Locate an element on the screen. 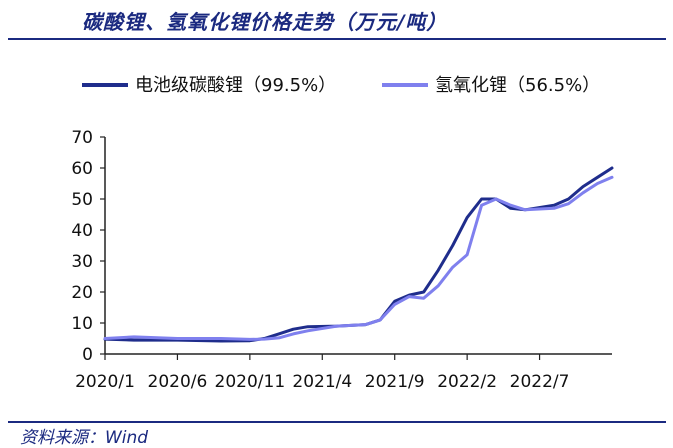 This screenshot has height=448, width=673. y-tick-label: 70 is located at coordinates (82, 138).